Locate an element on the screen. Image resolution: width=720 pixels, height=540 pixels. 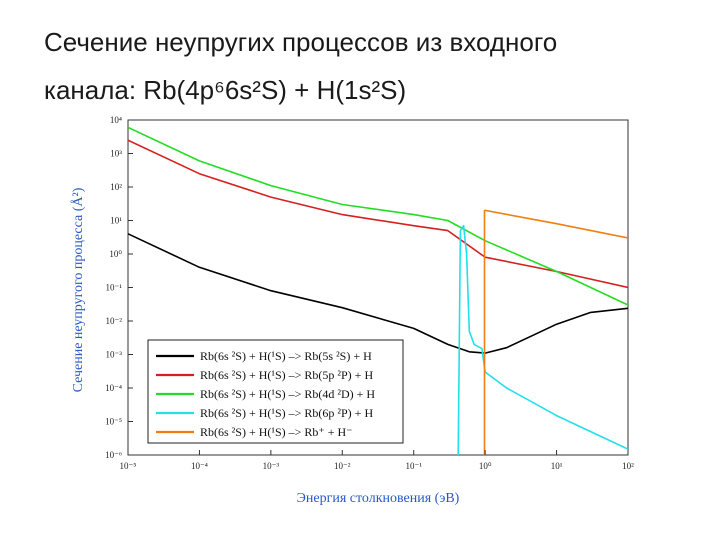
y-tick-label-5: 10⁰ is located at coordinates (115, 254).